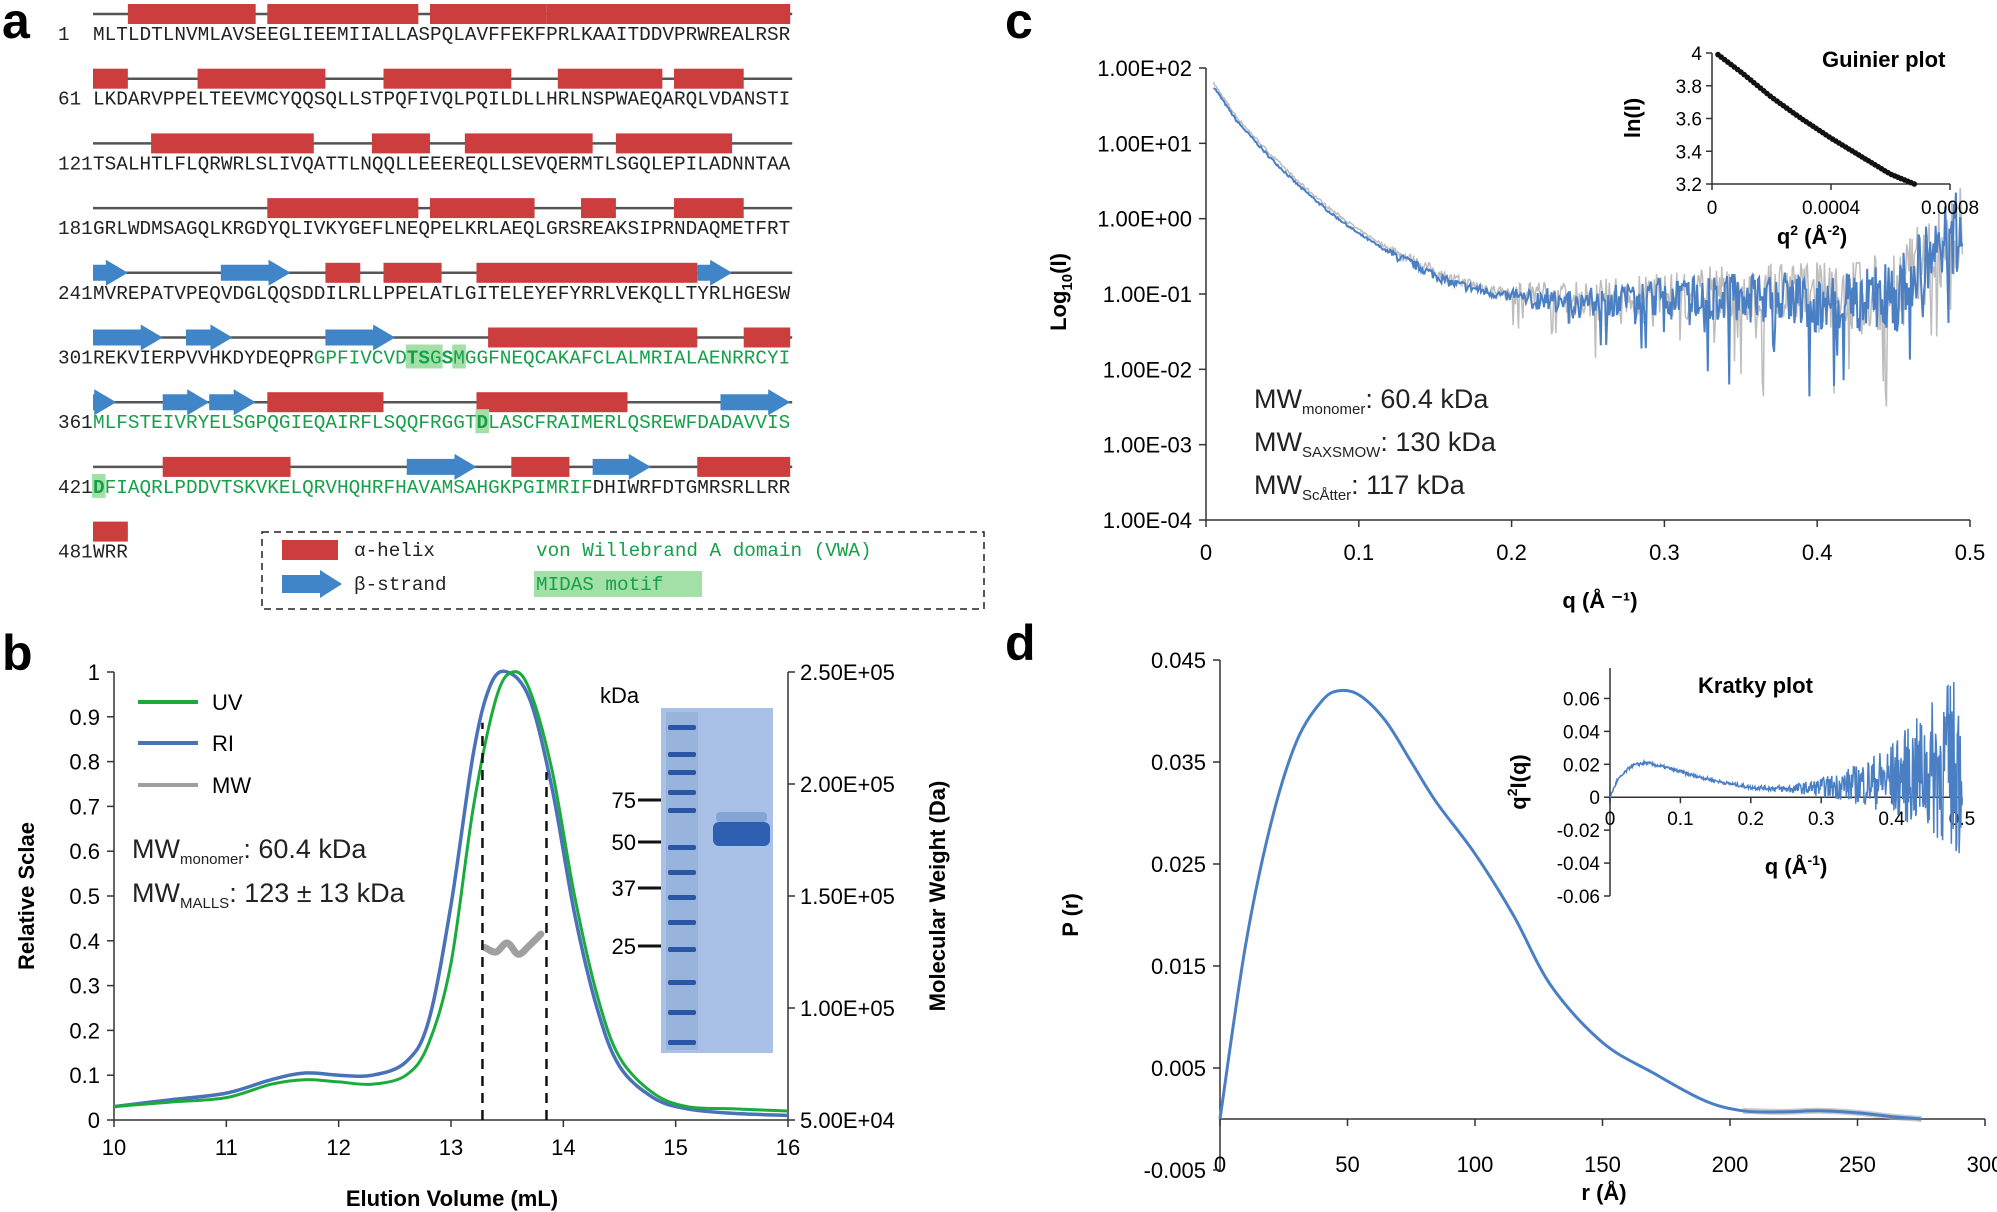 The height and width of the screenshot is (1212, 1997). I want to click on c-x-tick-label: 0.5, so click(1970, 552).